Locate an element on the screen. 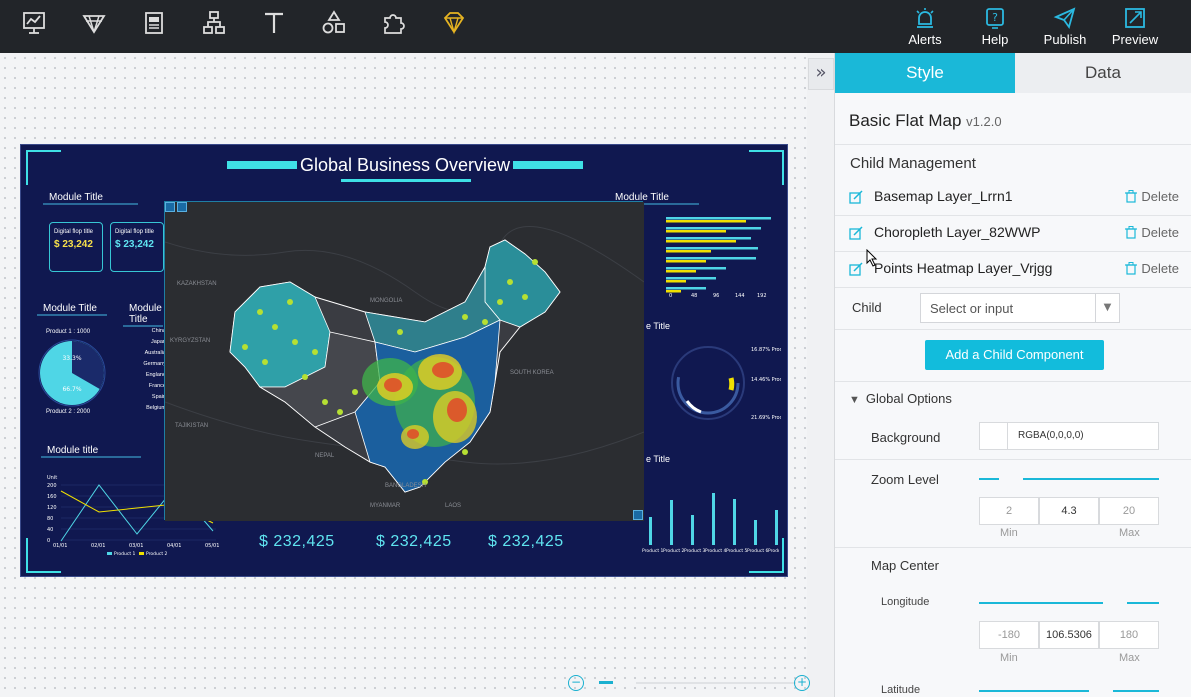  layer-name: Basemap Layer_Lrrn1 is located at coordinates (943, 196).